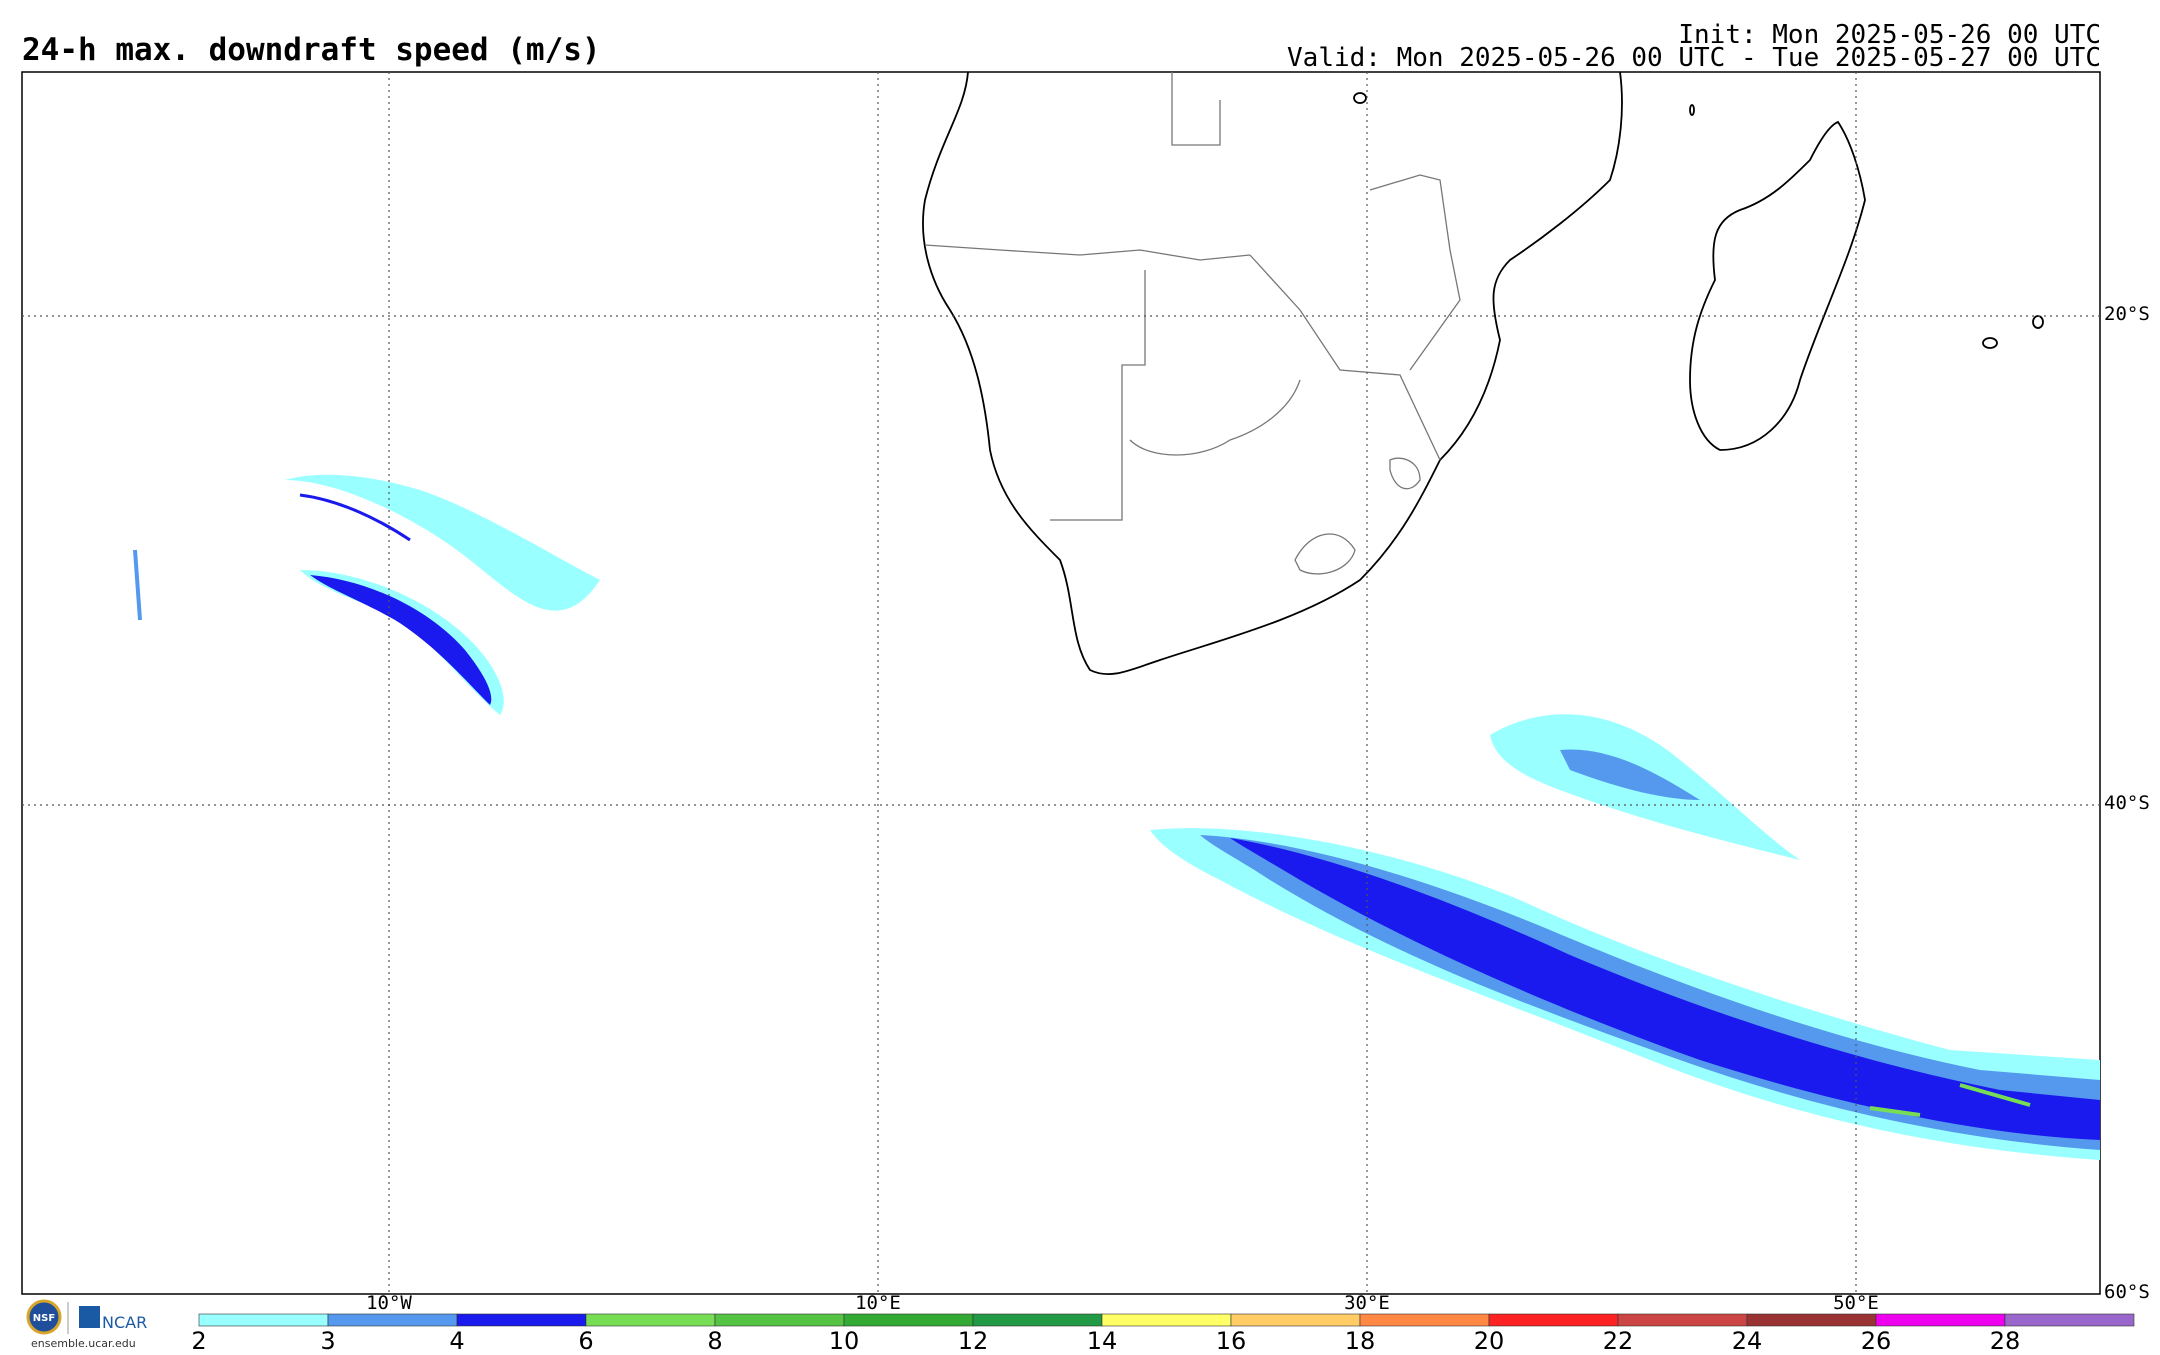 The width and height of the screenshot is (2160, 1355). What do you see at coordinates (2127, 803) in the screenshot?
I see `lat-label-40s: 40°S` at bounding box center [2127, 803].